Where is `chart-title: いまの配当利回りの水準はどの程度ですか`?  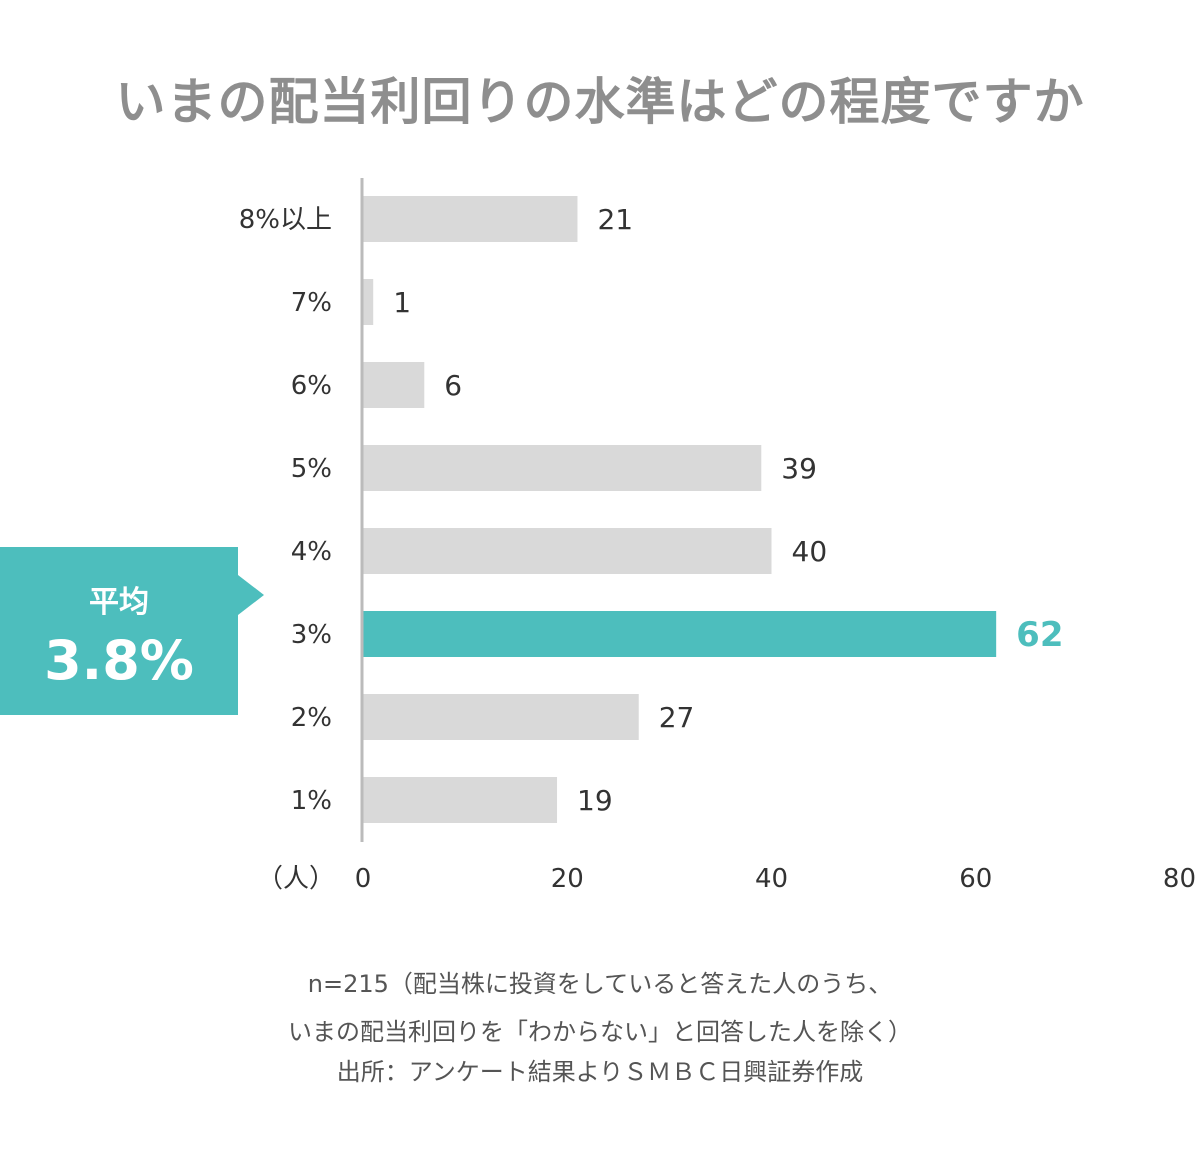 chart-title: いまの配当利回りの水準はどの程度ですか is located at coordinates (600, 102).